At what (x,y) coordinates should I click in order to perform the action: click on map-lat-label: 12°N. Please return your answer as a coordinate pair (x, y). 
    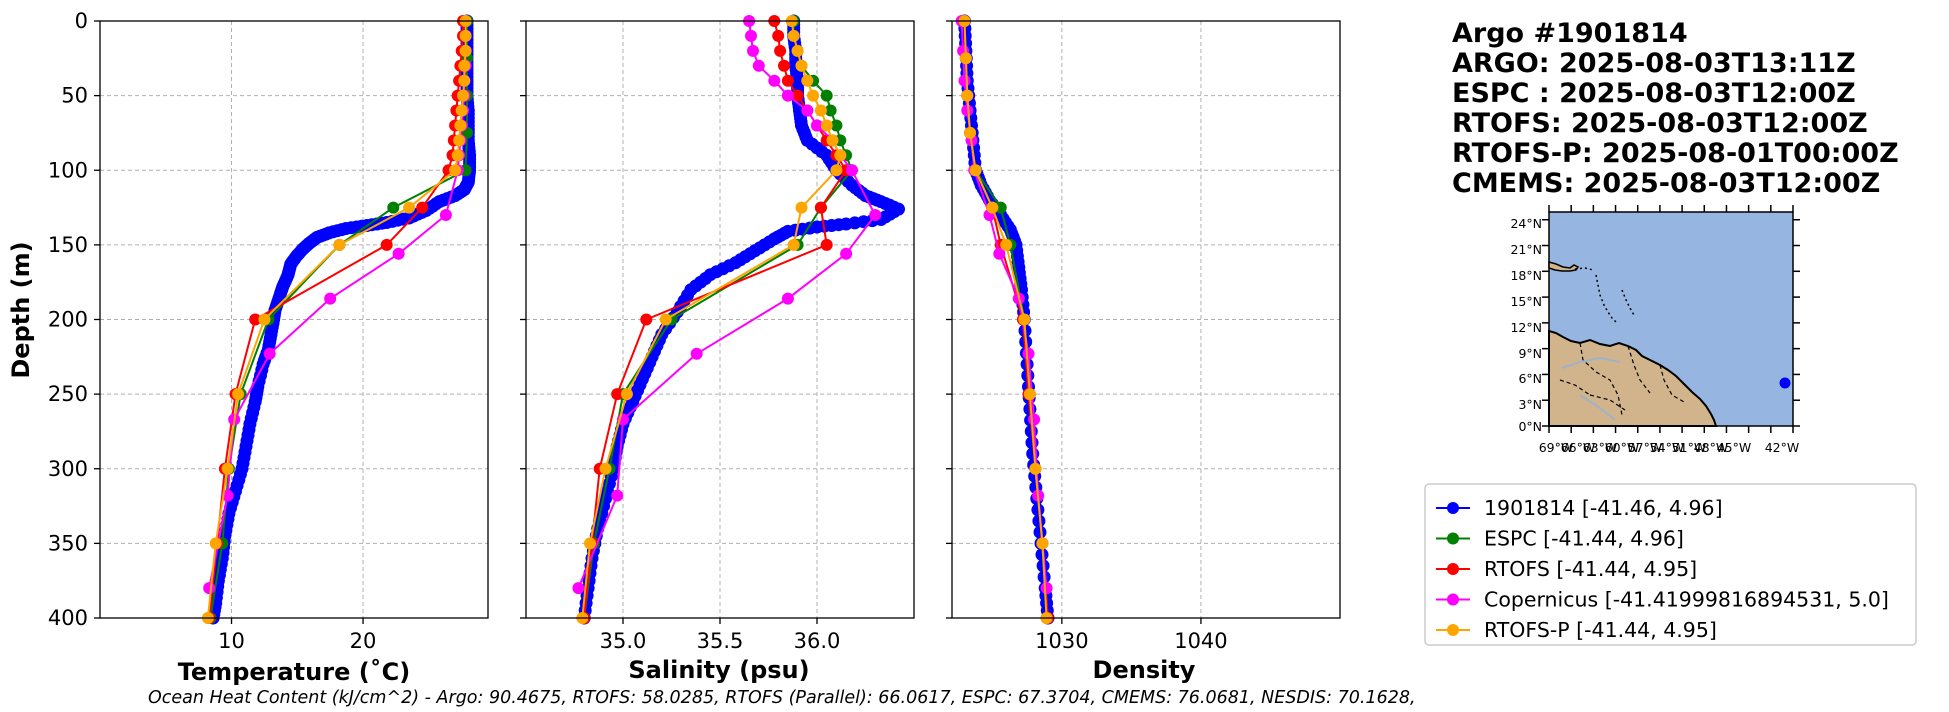
    Looking at the image, I should click on (1526, 327).